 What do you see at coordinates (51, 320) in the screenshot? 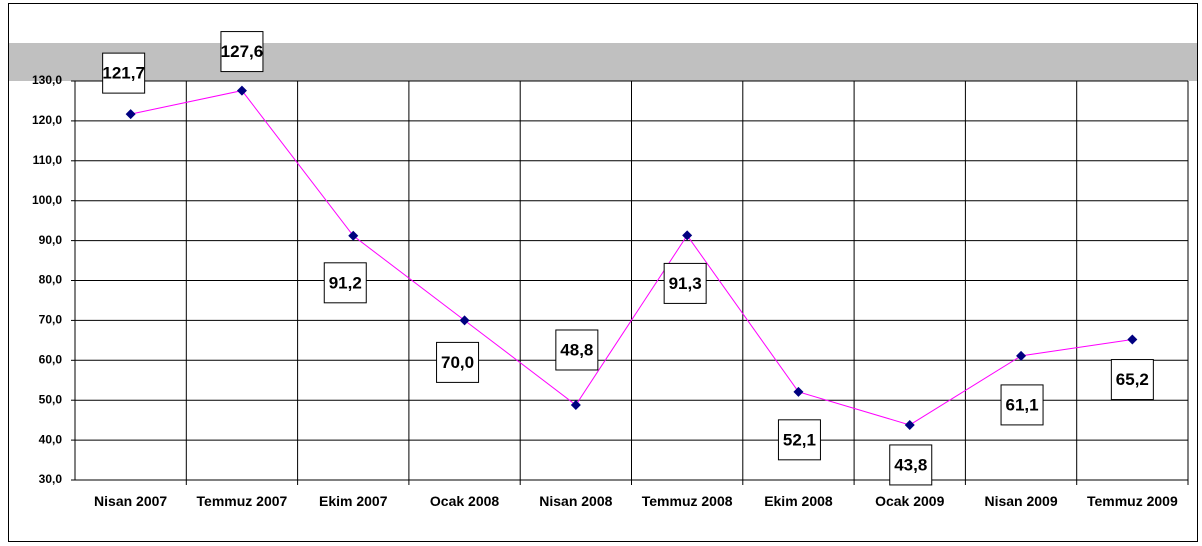
I see `y-tick-label: 70,0` at bounding box center [51, 320].